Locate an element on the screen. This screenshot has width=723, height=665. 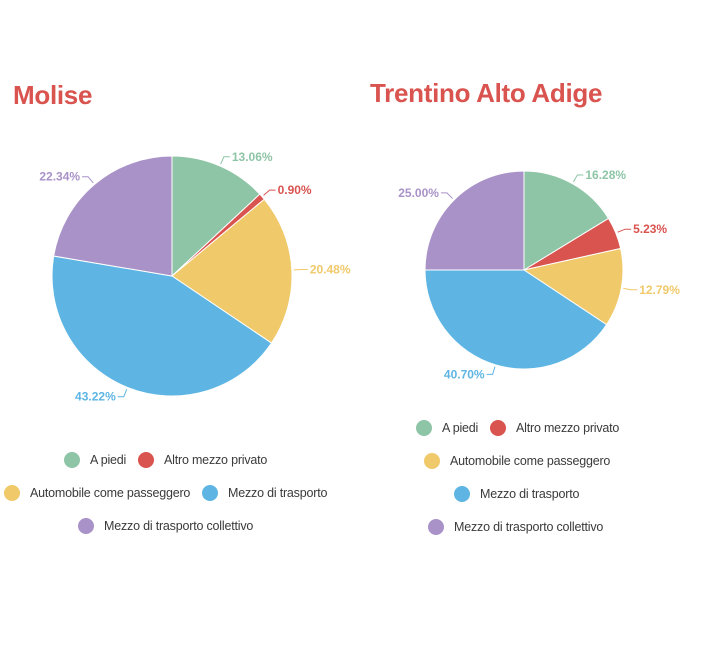
slice-value-label: 20.48% is located at coordinates (330, 269).